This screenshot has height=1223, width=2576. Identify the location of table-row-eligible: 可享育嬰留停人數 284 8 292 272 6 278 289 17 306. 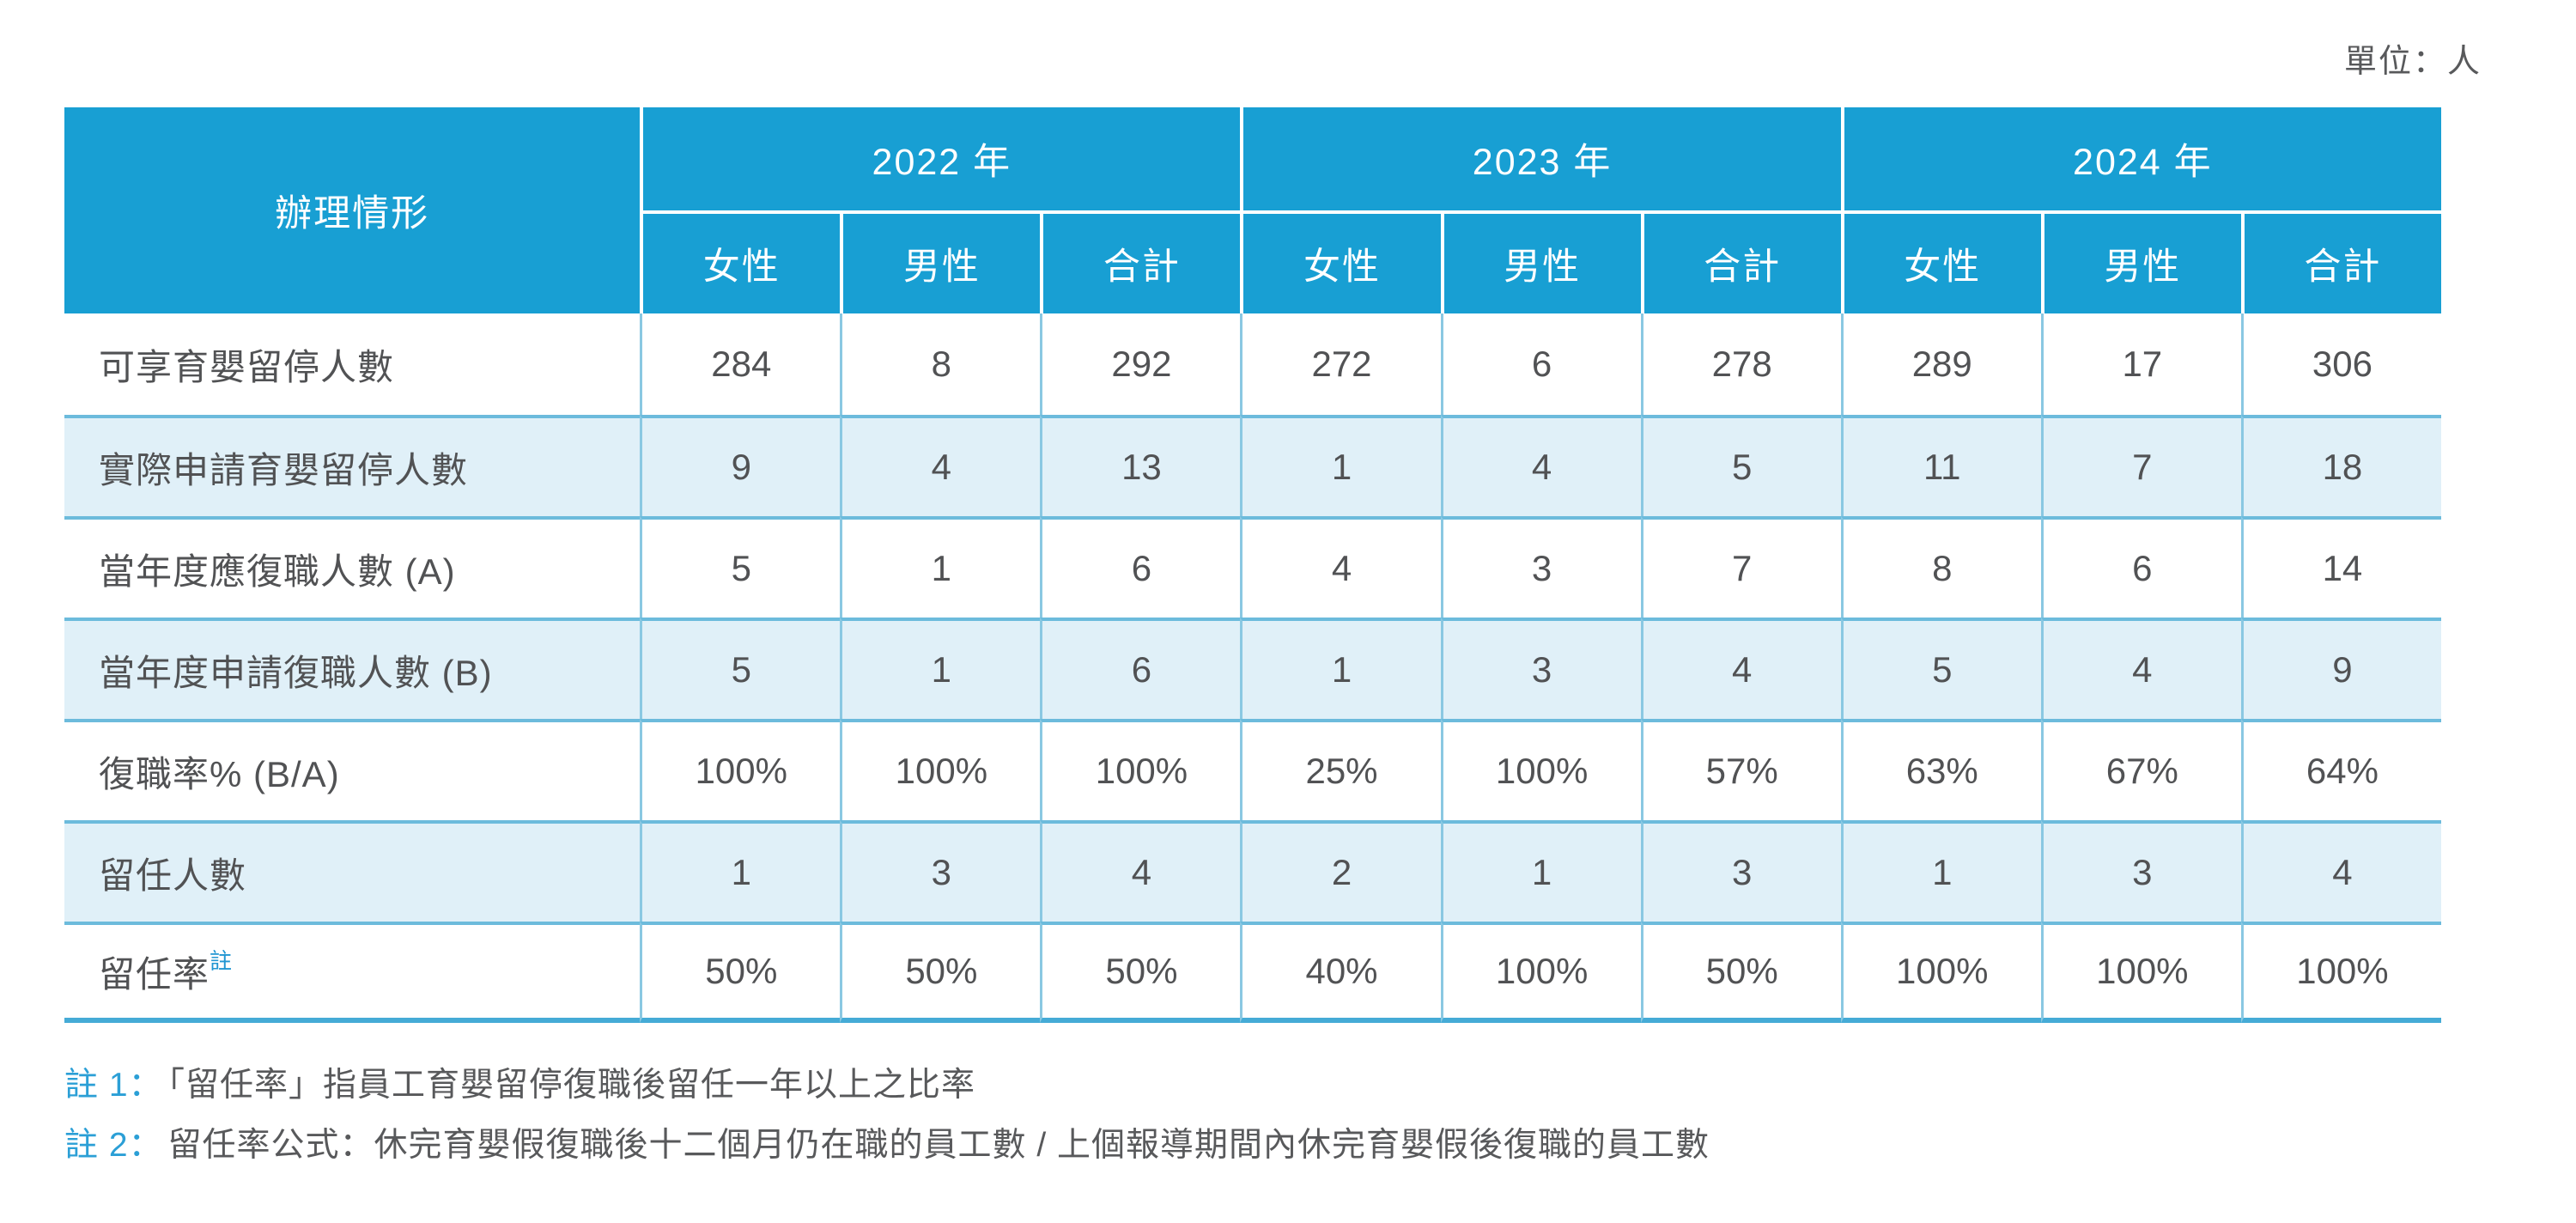
(1252, 364).